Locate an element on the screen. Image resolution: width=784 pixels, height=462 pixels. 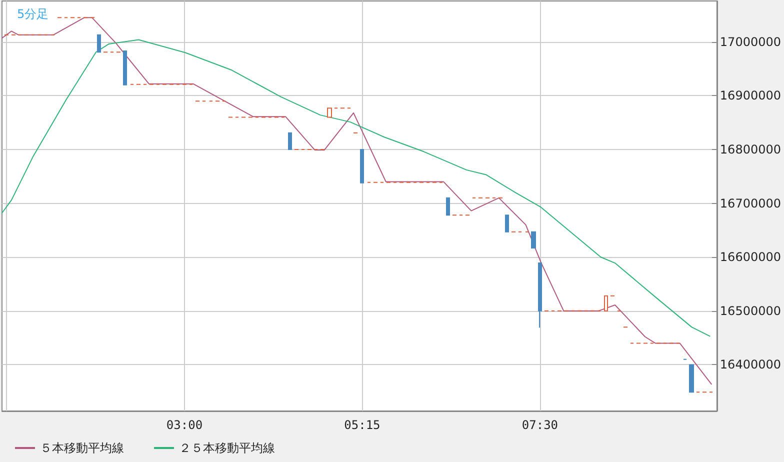
y-tick-label: 16400000 is located at coordinates (750, 365).